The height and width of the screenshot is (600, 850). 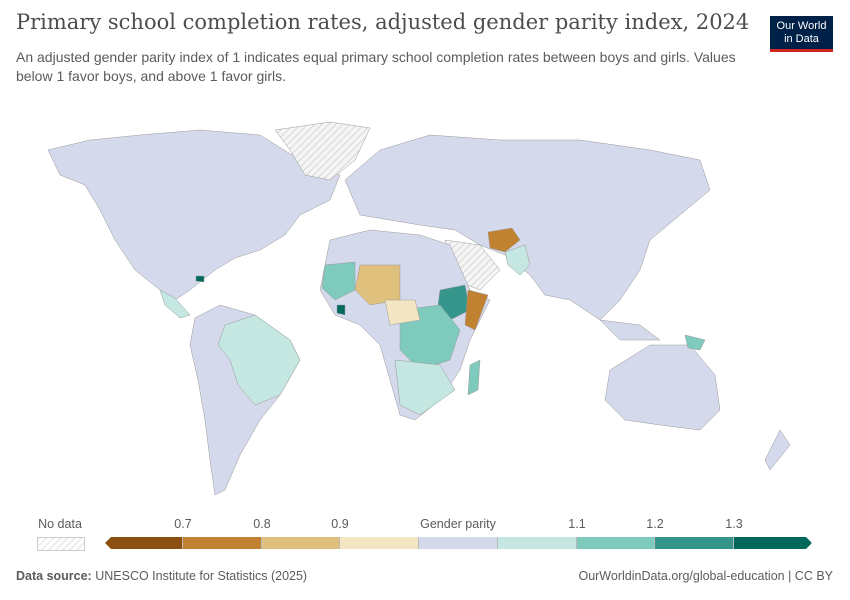 I want to click on region-brazil, so click(x=259, y=360).